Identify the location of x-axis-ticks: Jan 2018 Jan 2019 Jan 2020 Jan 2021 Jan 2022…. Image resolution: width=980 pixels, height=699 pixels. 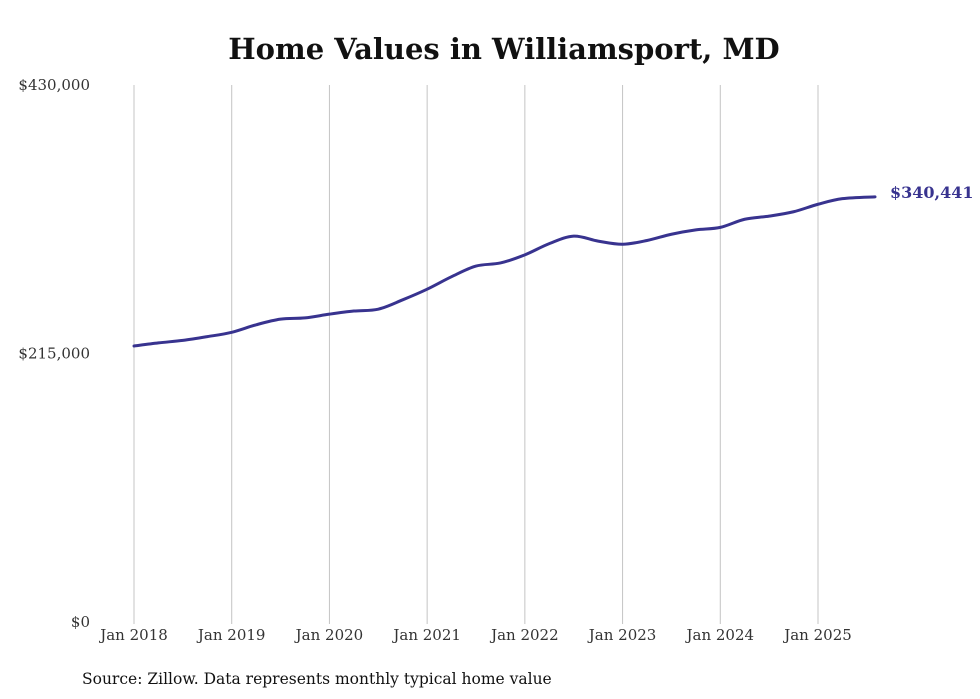
(475, 635).